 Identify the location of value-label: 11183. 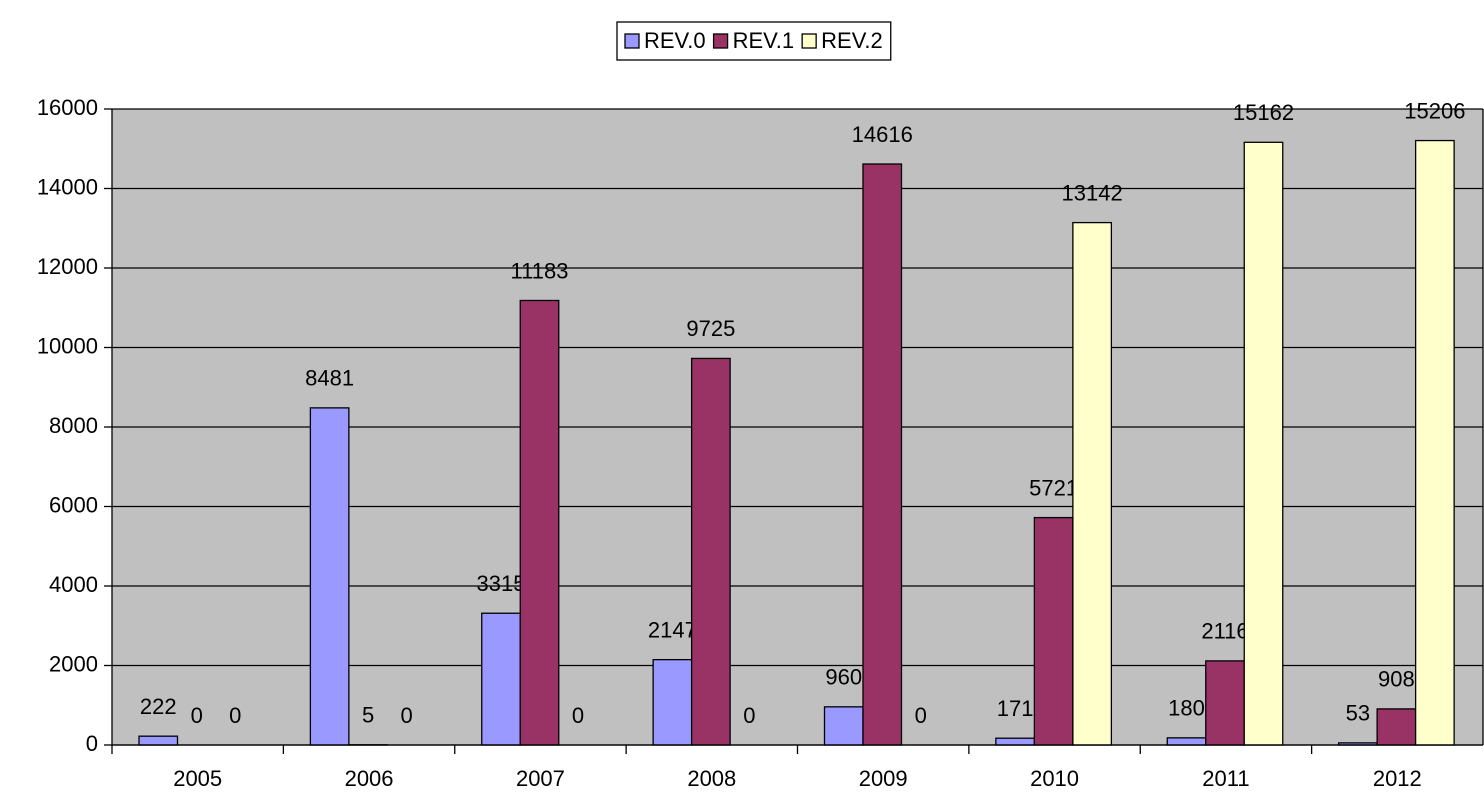
(540, 270).